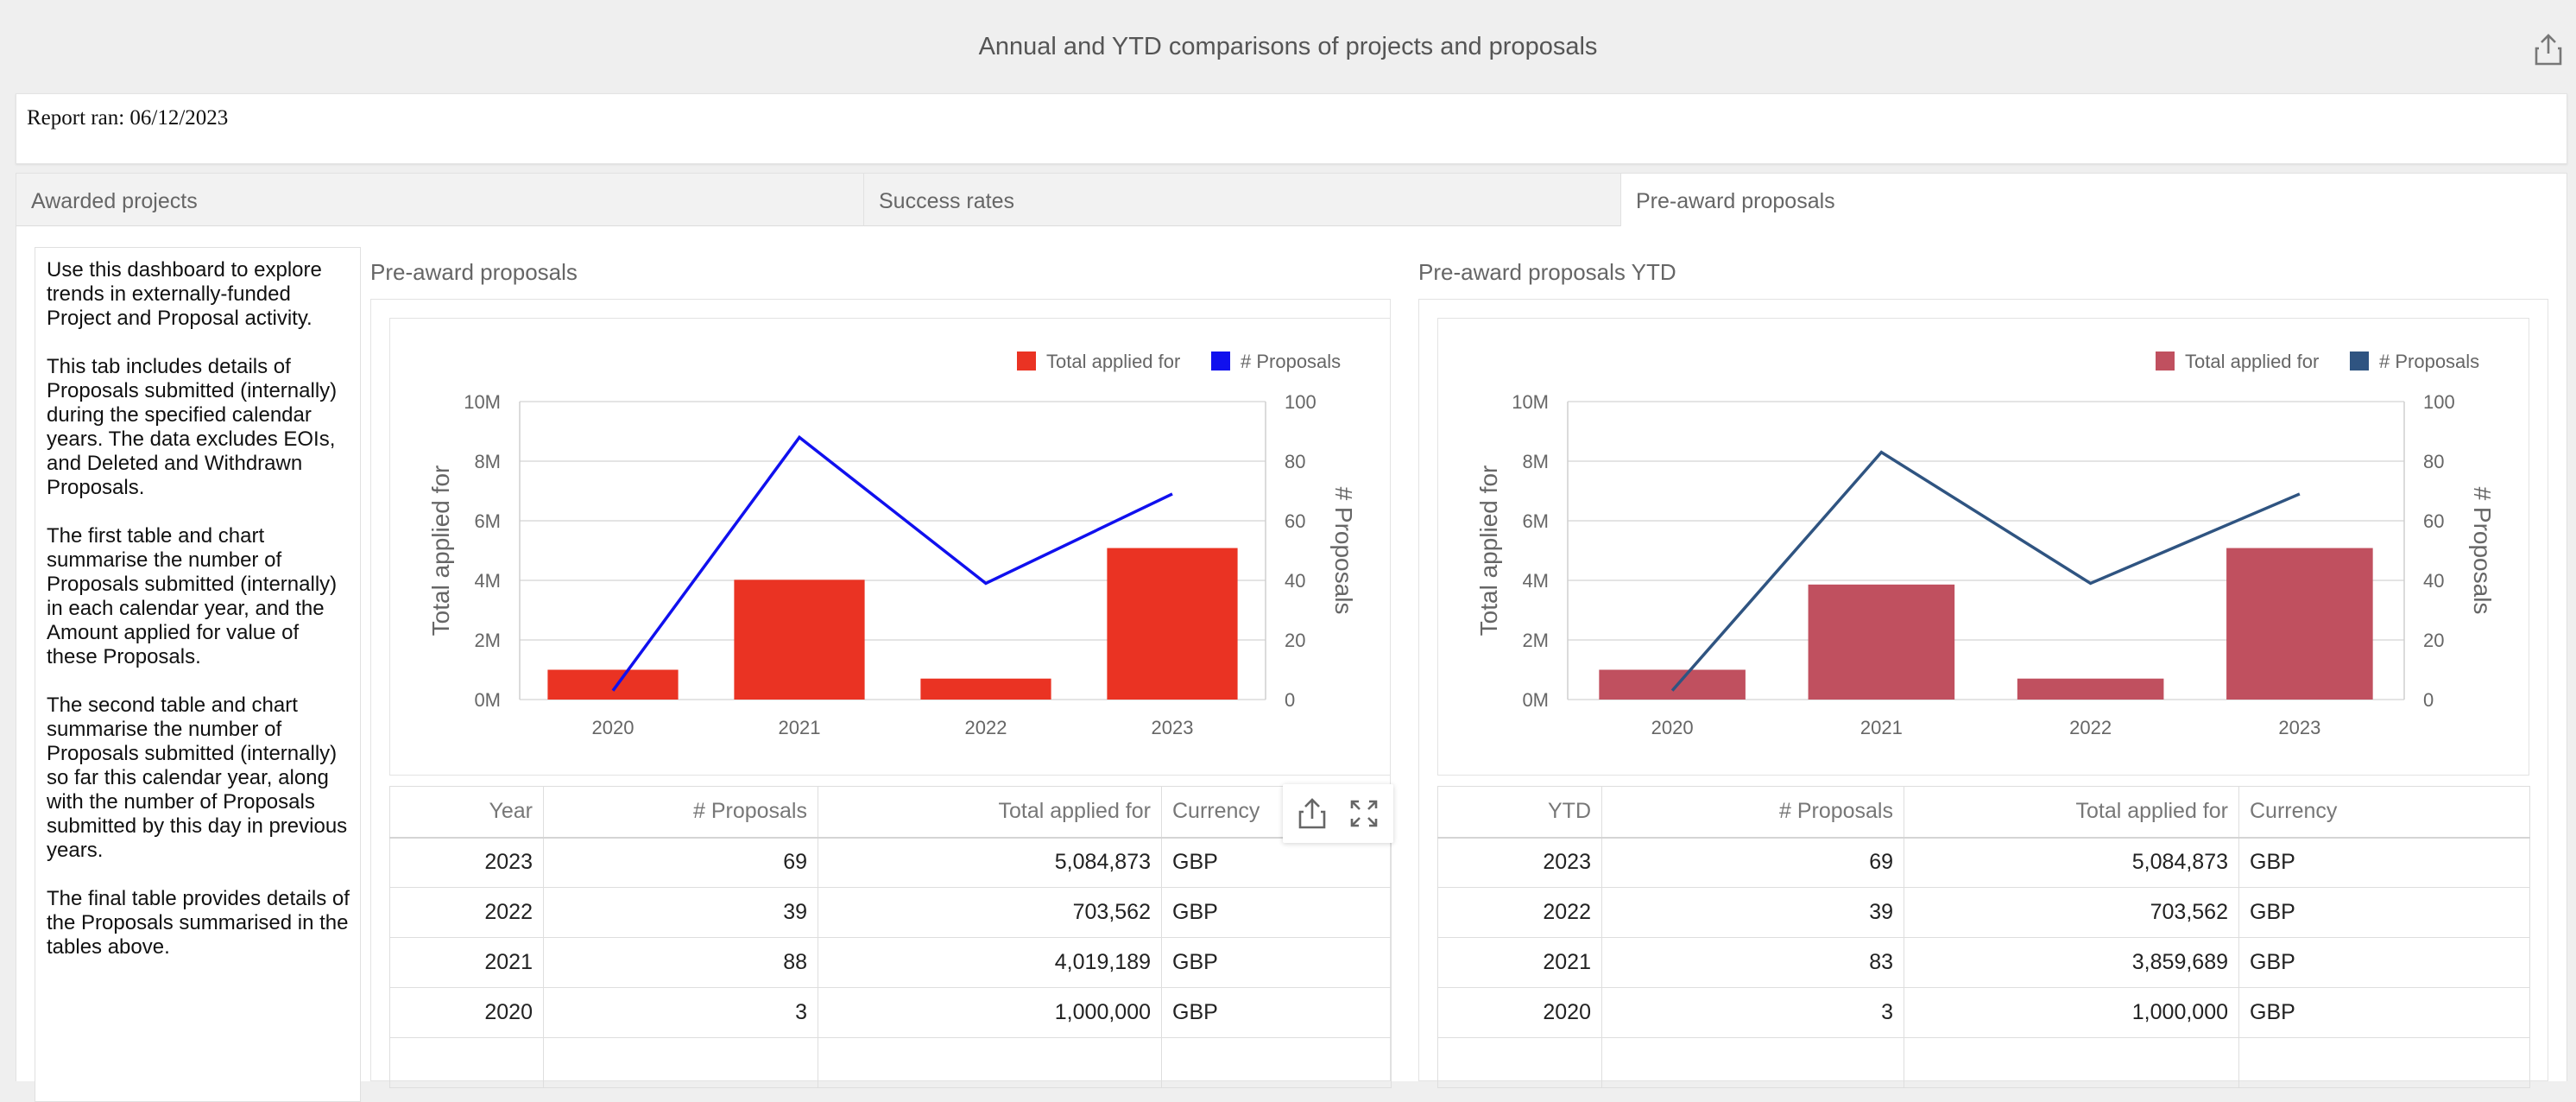  I want to click on cell-proposals: 39, so click(680, 912).